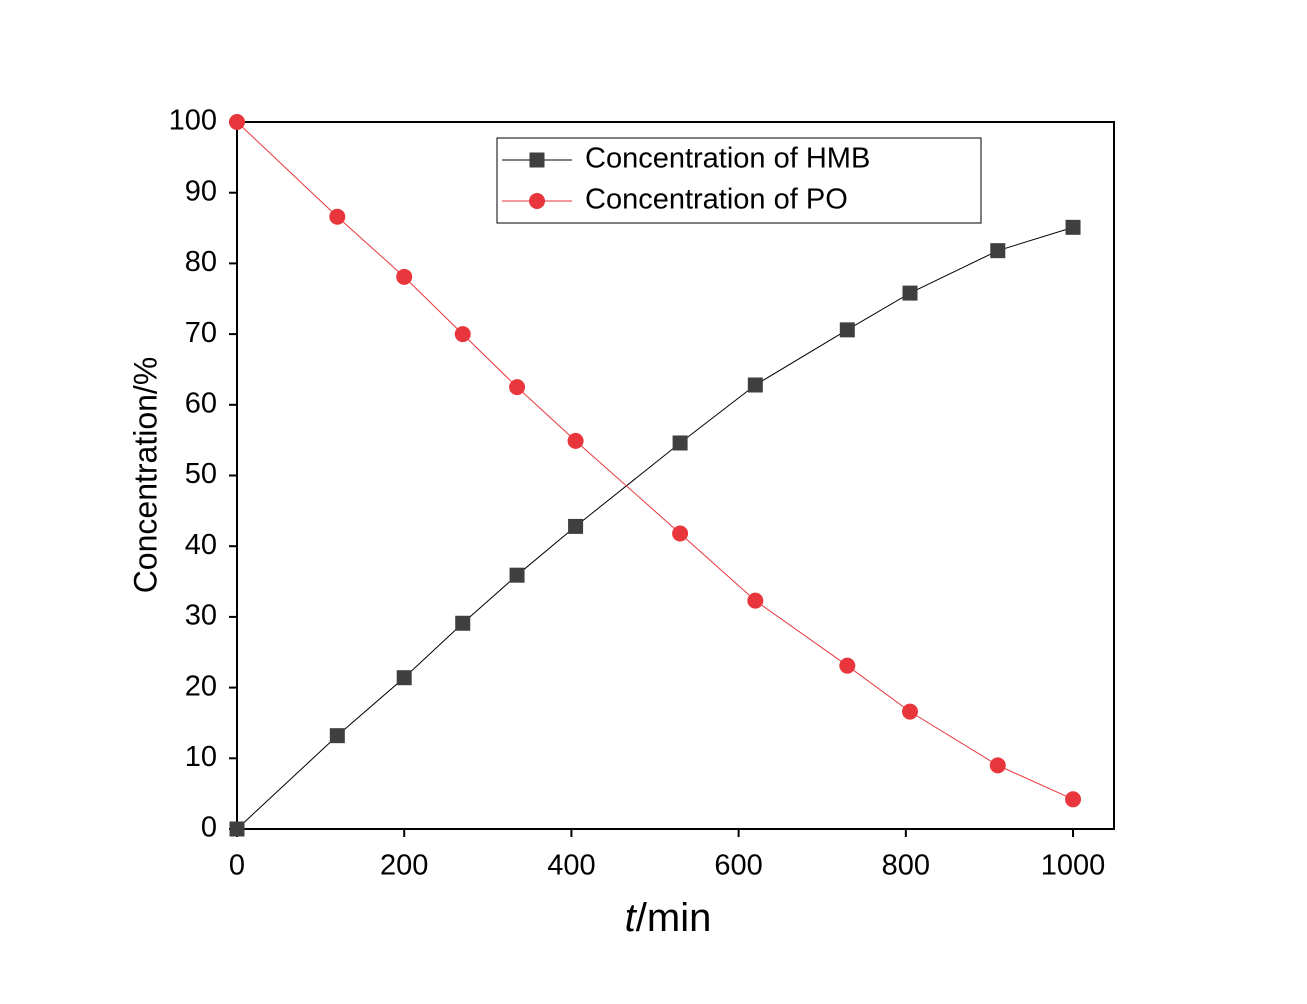 The image size is (1307, 1004). I want to click on x-tick-label: 400, so click(571, 866).